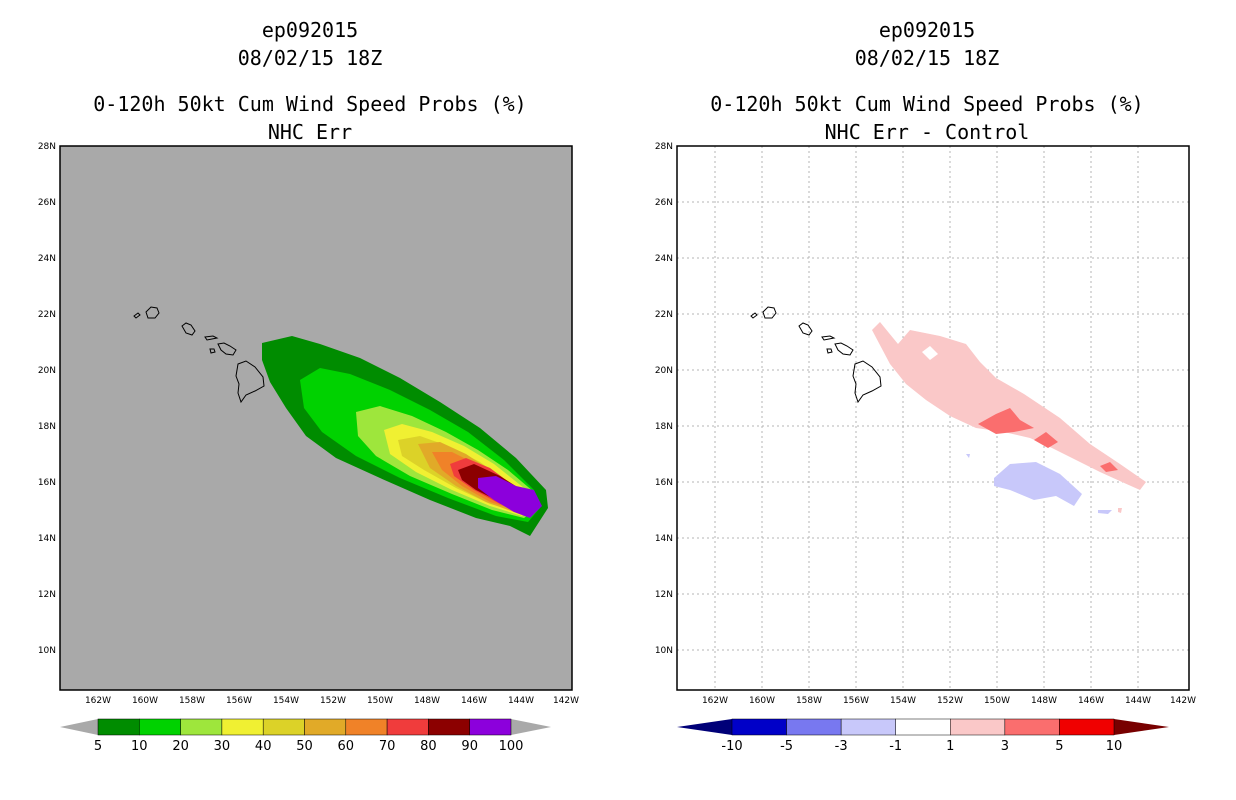 This screenshot has height=800, width=1236. I want to click on colorbar-label: 30, so click(222, 746).